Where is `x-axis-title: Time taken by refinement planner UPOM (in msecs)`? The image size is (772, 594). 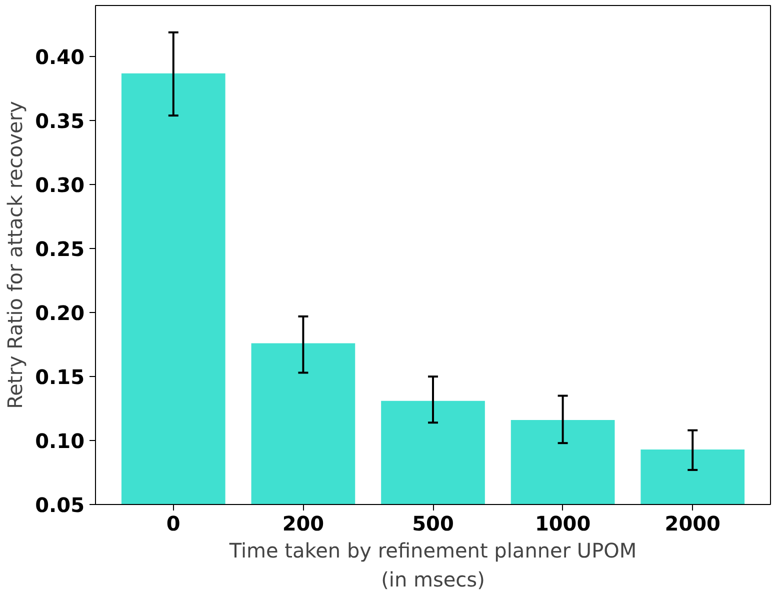 x-axis-title: Time taken by refinement planner UPOM (in msecs) is located at coordinates (432, 565).